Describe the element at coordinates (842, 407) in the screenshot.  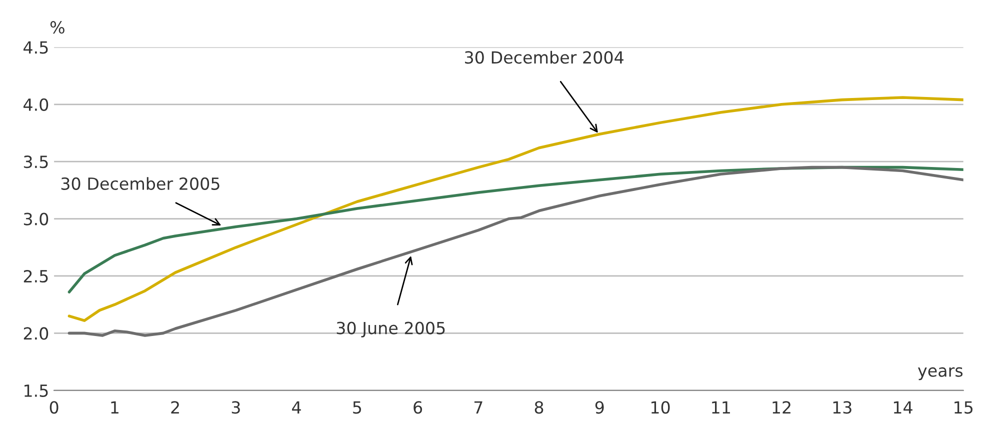
I see `x-tick-label: 13` at that location.